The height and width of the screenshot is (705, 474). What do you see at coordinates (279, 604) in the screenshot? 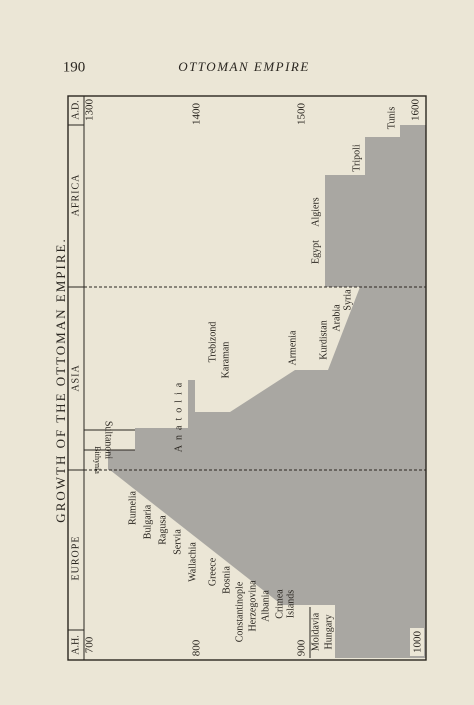
I see `place-label: Crimea` at bounding box center [279, 604].